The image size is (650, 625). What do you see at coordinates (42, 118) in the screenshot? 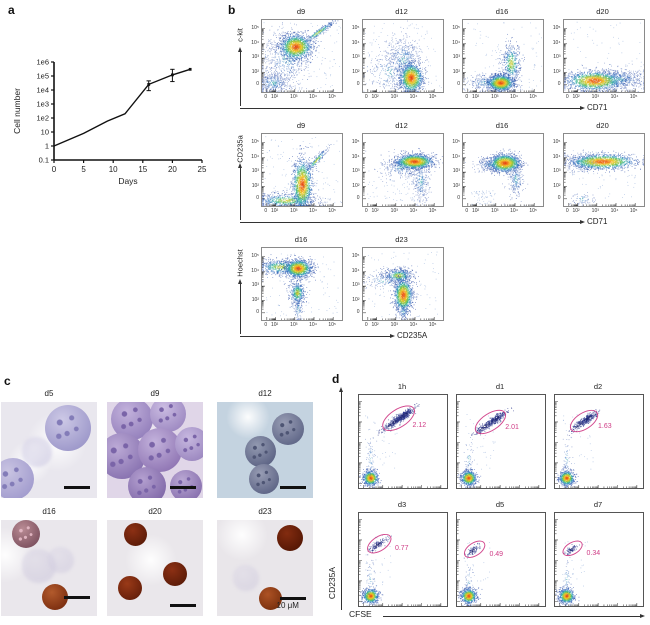
I see `chart-text: 1e2` at bounding box center [42, 118].